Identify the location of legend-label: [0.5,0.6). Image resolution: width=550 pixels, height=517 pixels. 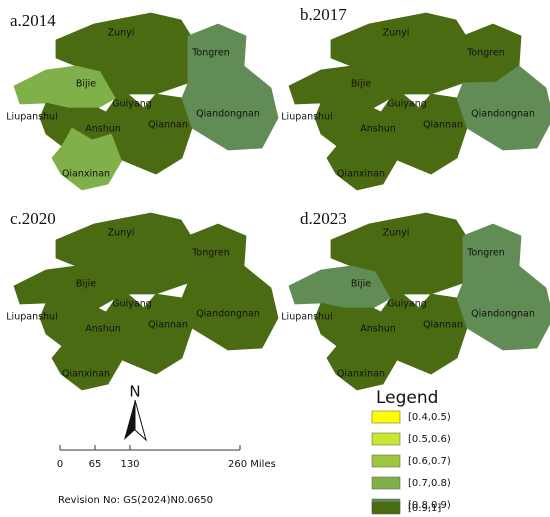
(429, 439).